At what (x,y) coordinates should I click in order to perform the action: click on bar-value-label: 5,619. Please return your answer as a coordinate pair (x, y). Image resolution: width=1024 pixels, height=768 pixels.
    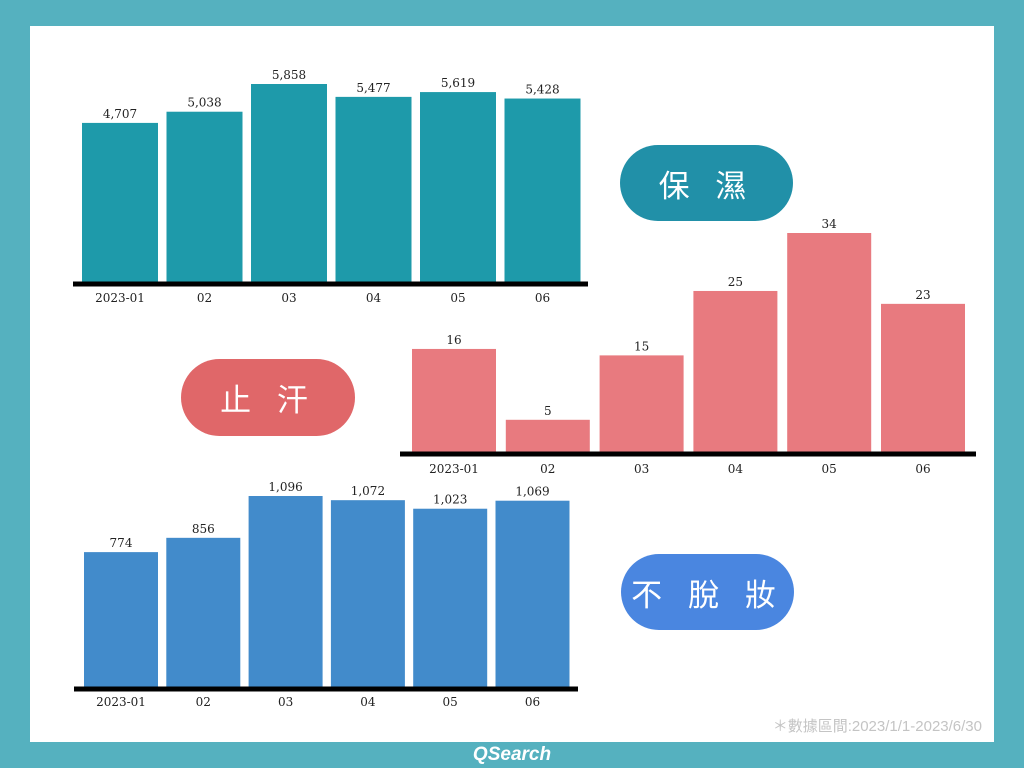
    Looking at the image, I should click on (458, 83).